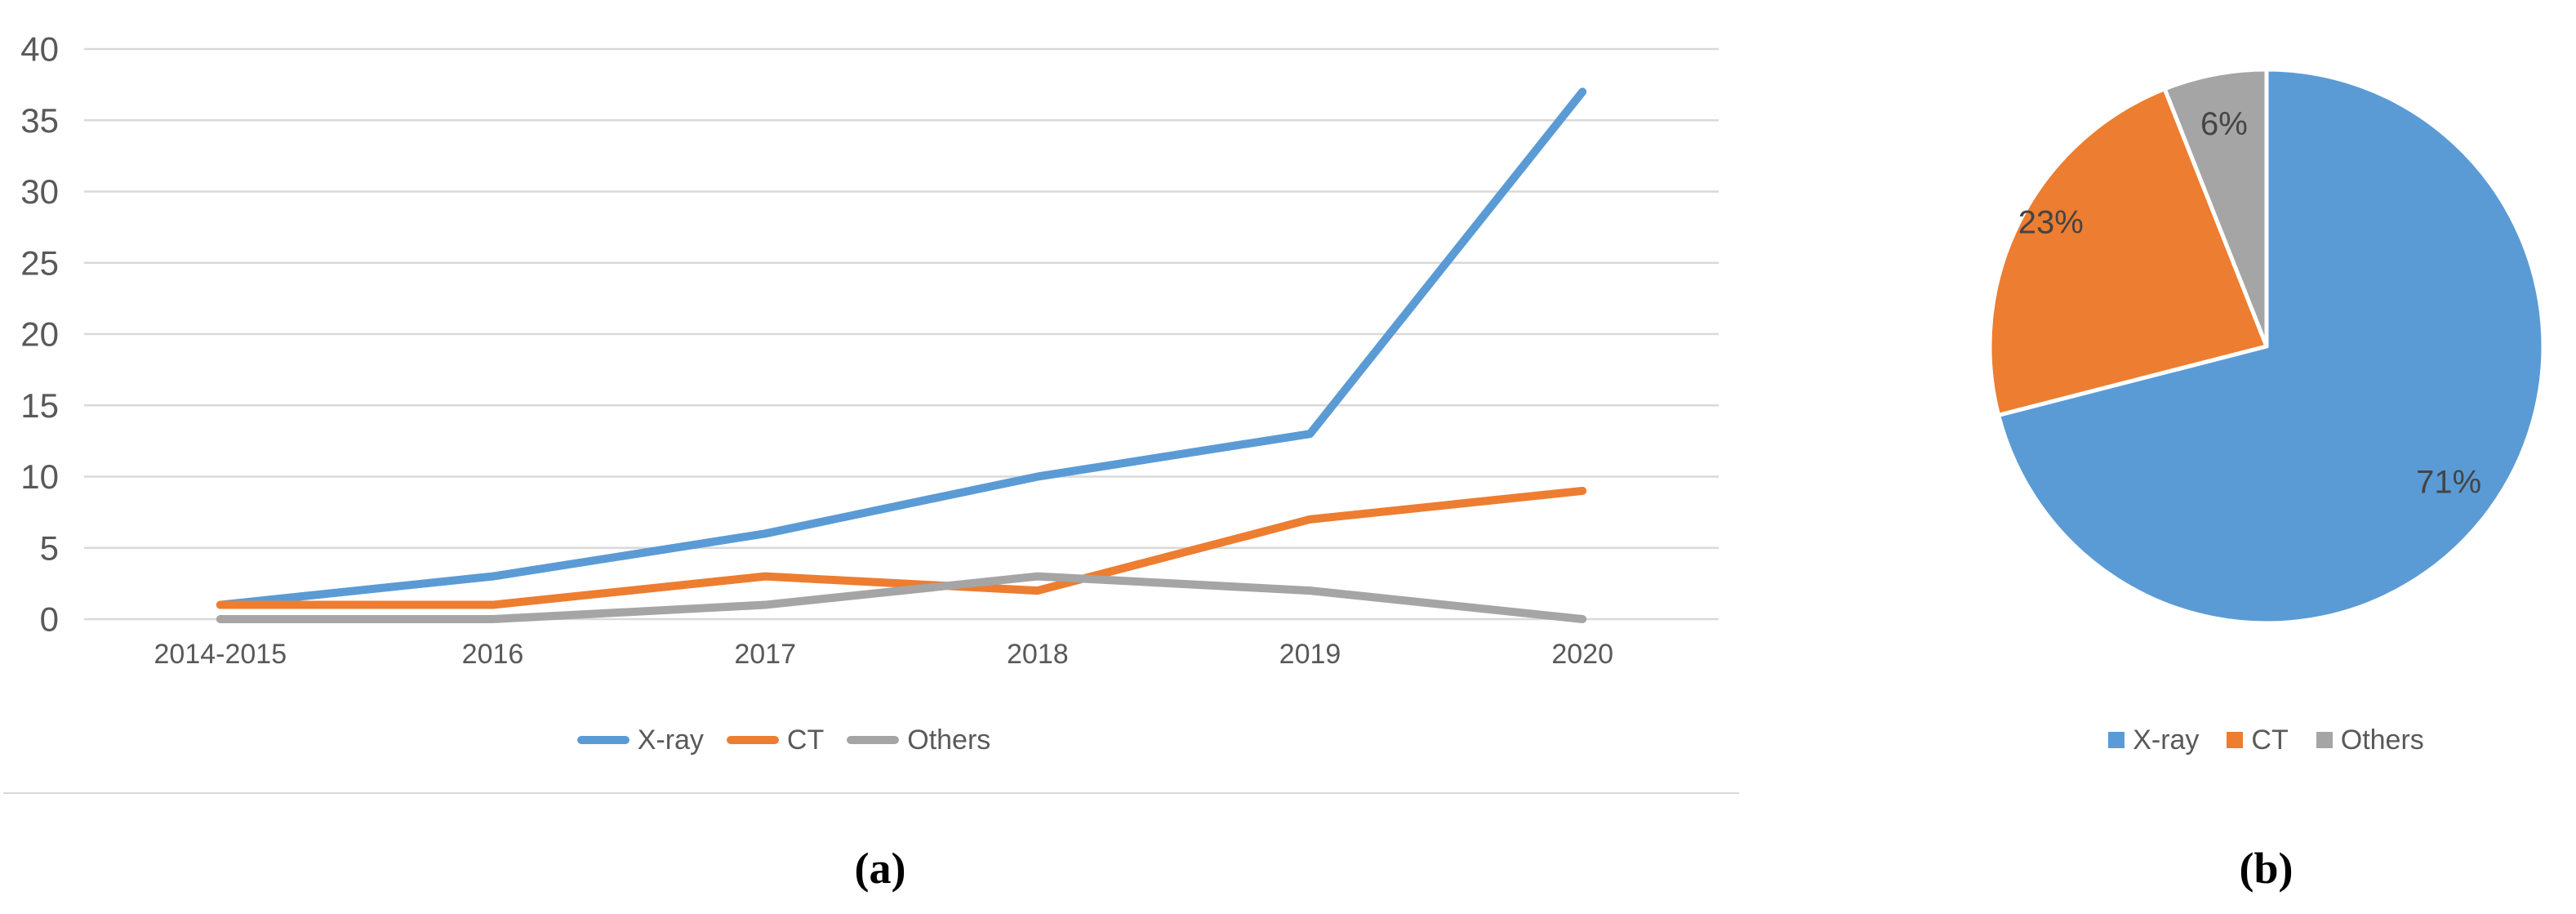 This screenshot has width=2576, height=914. I want to click on pie-legend-label-ct: CT, so click(2270, 740).